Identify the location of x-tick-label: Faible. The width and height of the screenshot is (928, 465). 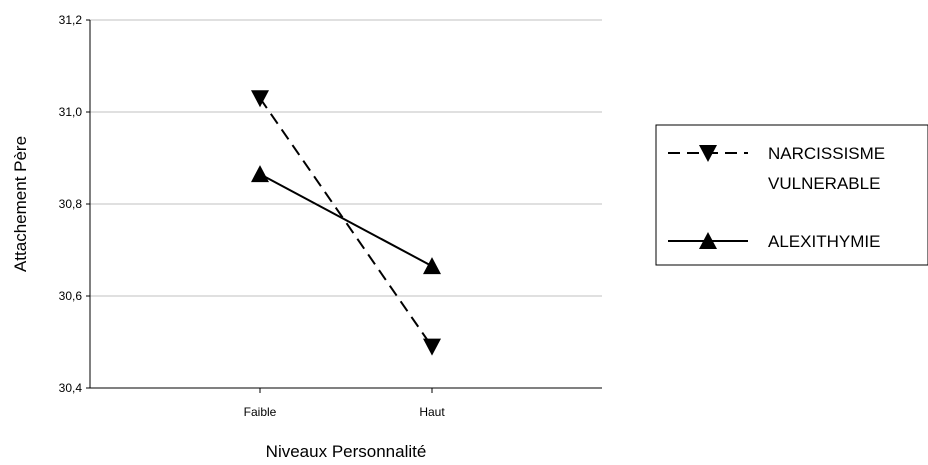
(260, 412).